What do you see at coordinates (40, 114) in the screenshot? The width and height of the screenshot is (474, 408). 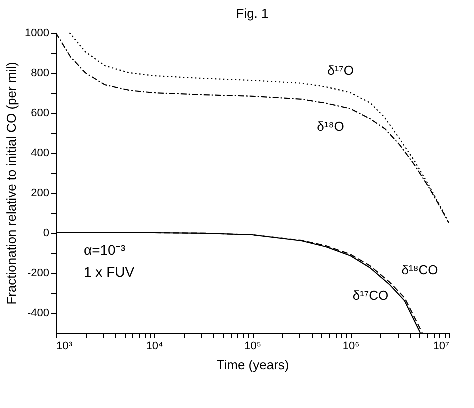 I see `y-tick-label: 600` at bounding box center [40, 114].